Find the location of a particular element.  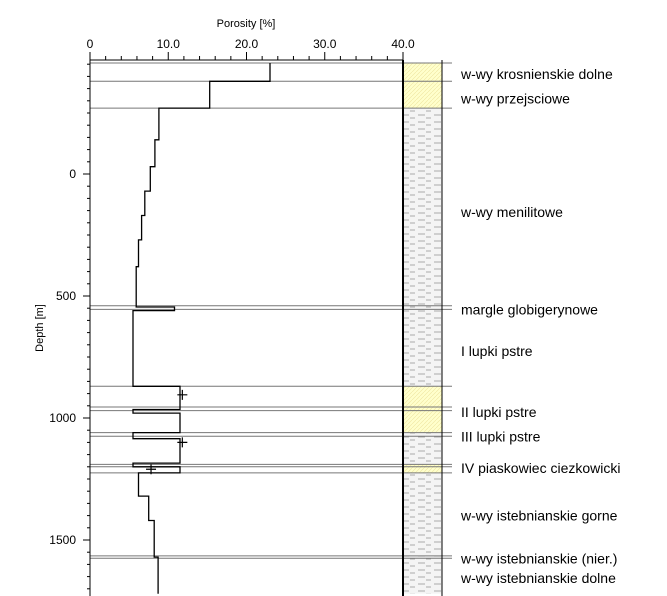

x-axis-ticks is located at coordinates (246, 56).